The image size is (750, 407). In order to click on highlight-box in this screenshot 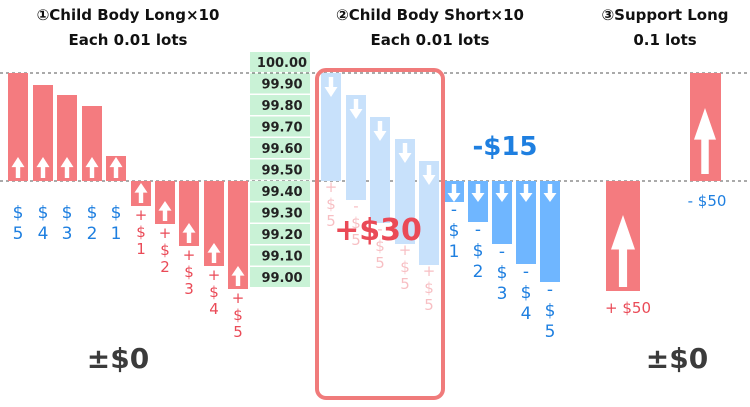, I will do `click(380, 234)`.